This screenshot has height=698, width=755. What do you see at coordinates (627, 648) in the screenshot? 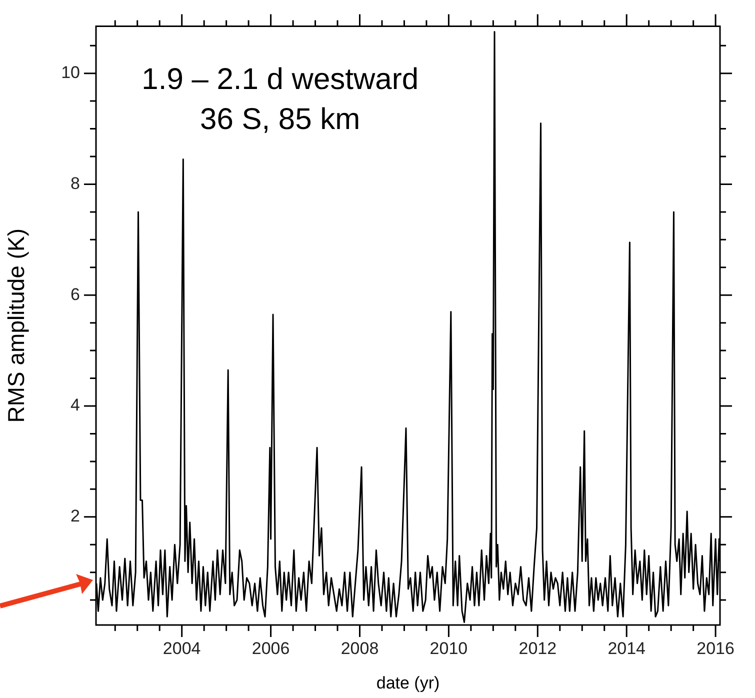
I see `x-tick-label: 2014` at bounding box center [627, 648].